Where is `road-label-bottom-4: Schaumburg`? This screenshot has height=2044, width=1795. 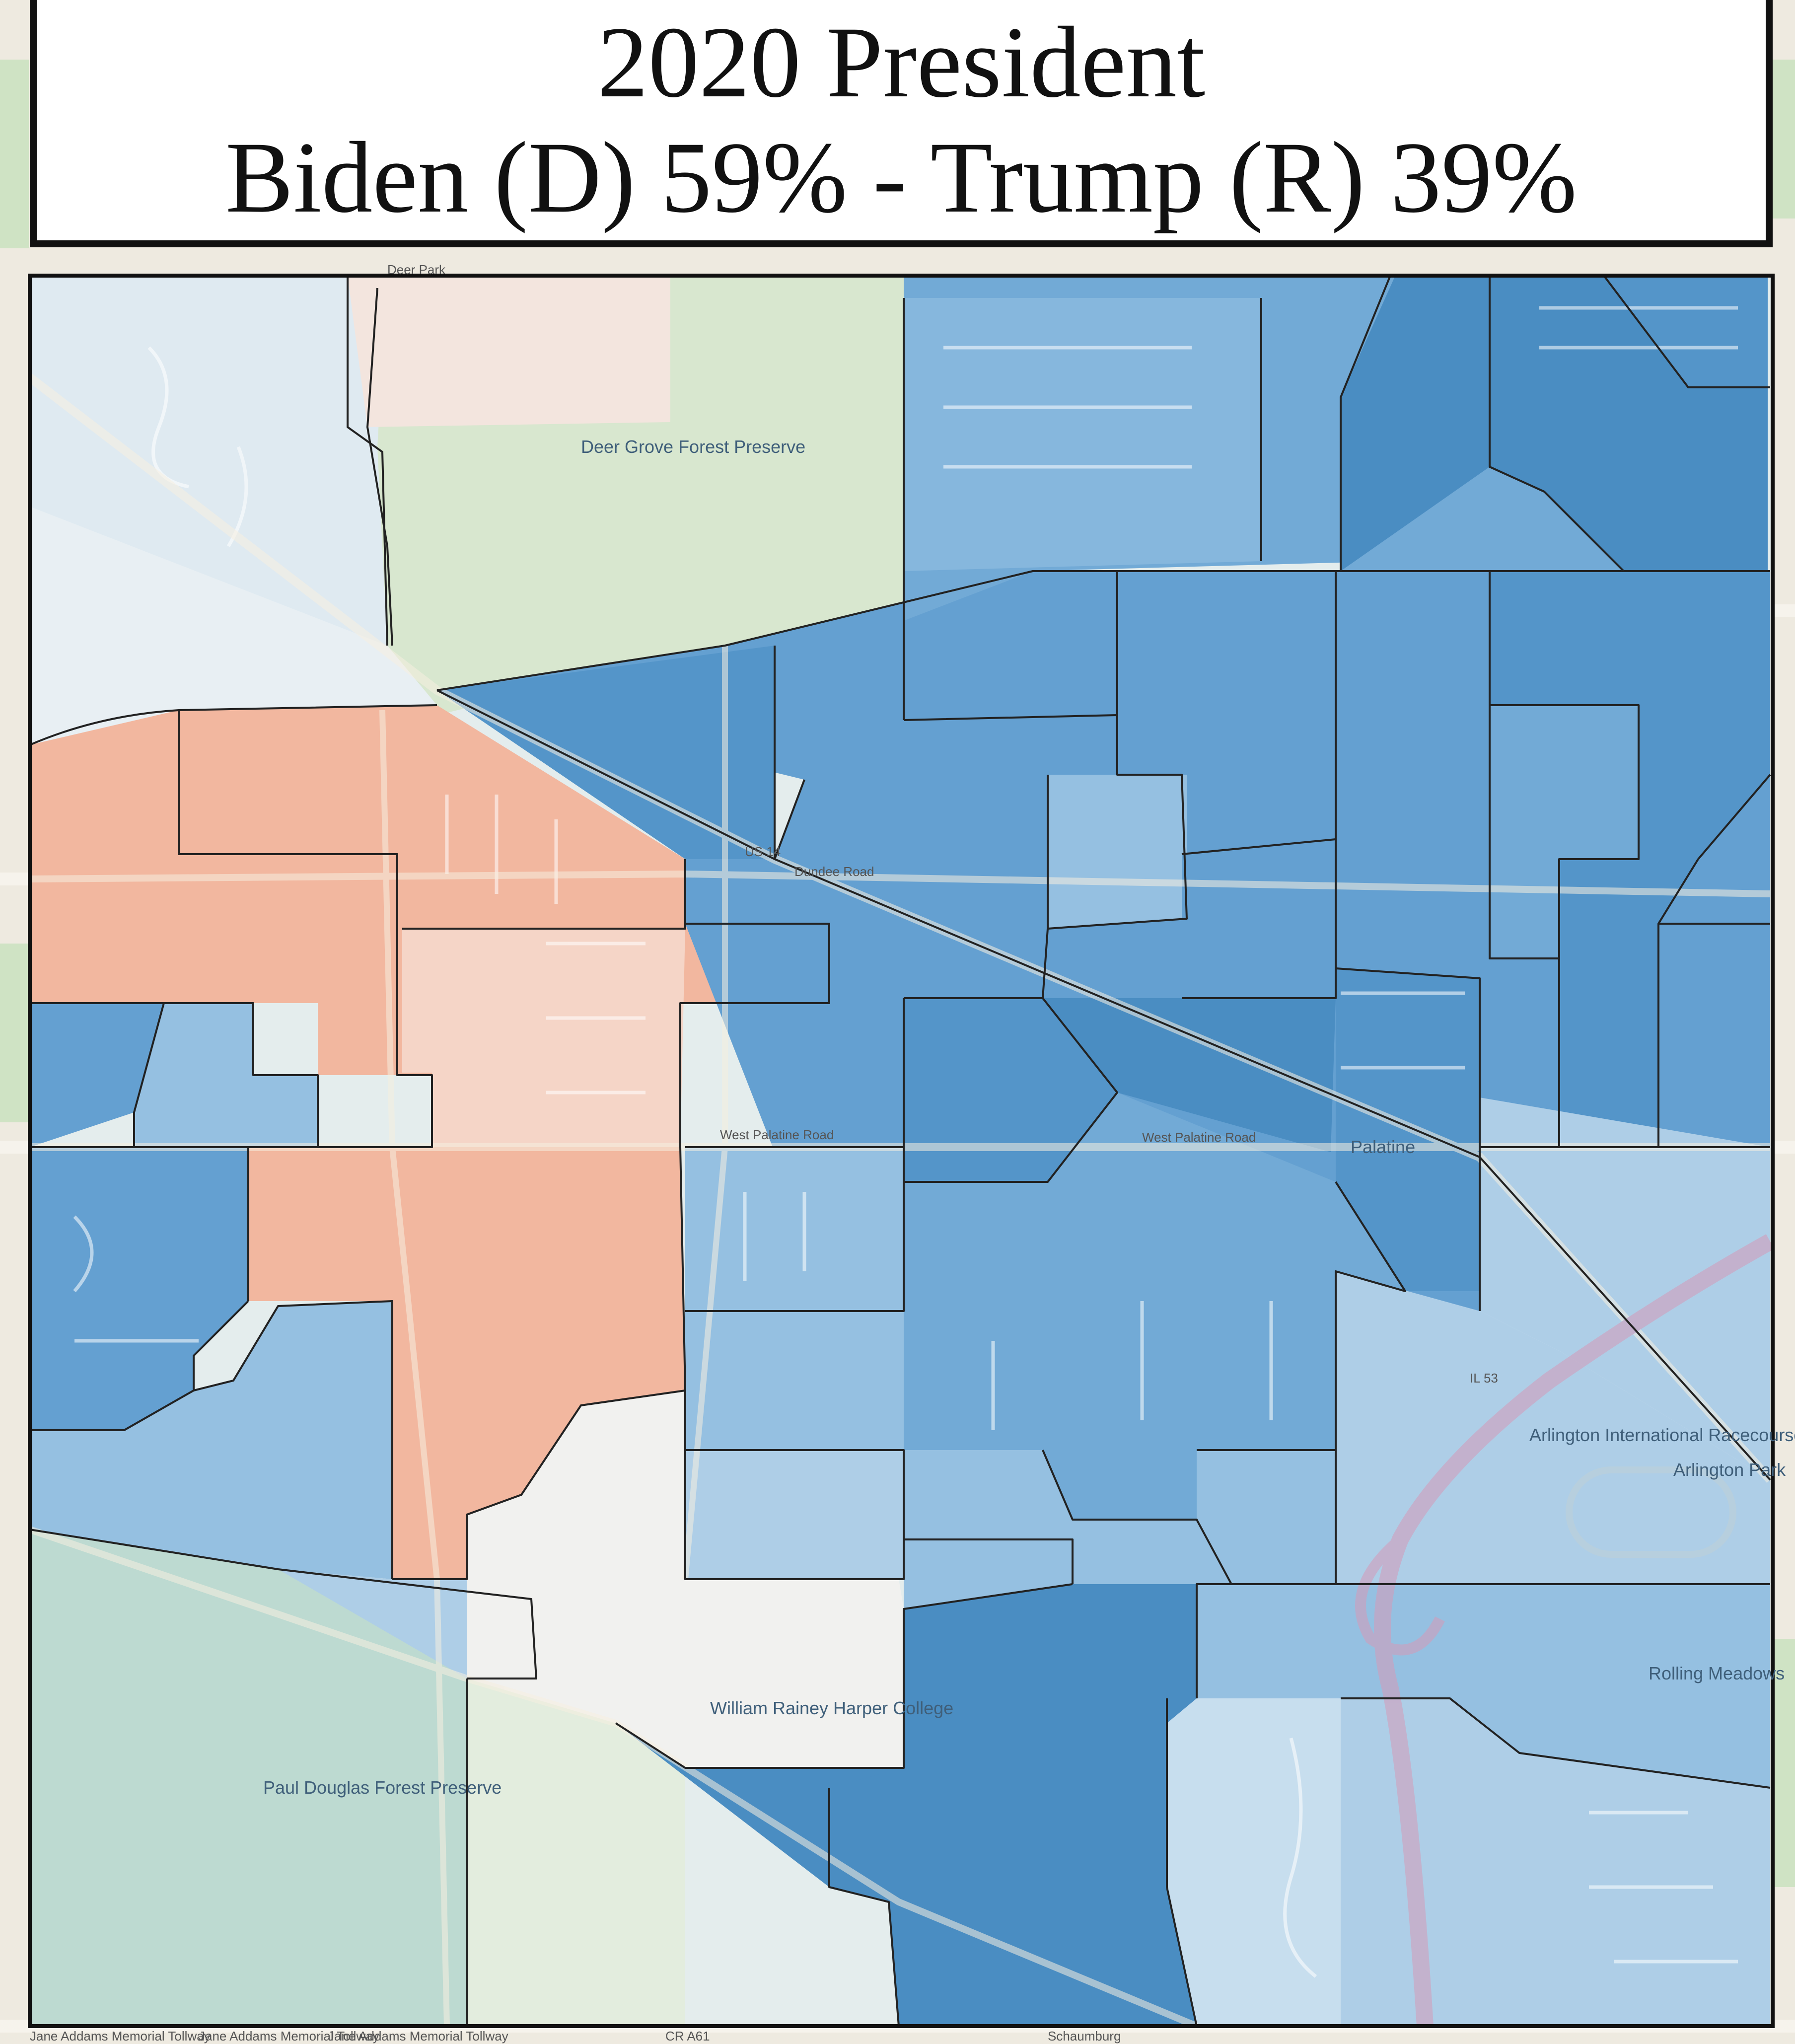
road-label-bottom-4: Schaumburg is located at coordinates (1084, 2036).